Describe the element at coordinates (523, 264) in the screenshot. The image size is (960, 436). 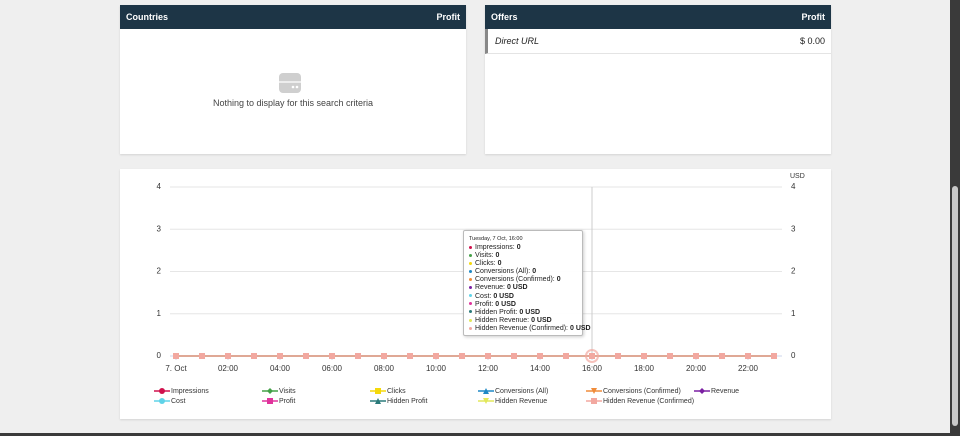
I see `tooltip-item: Clicks: 0` at that location.